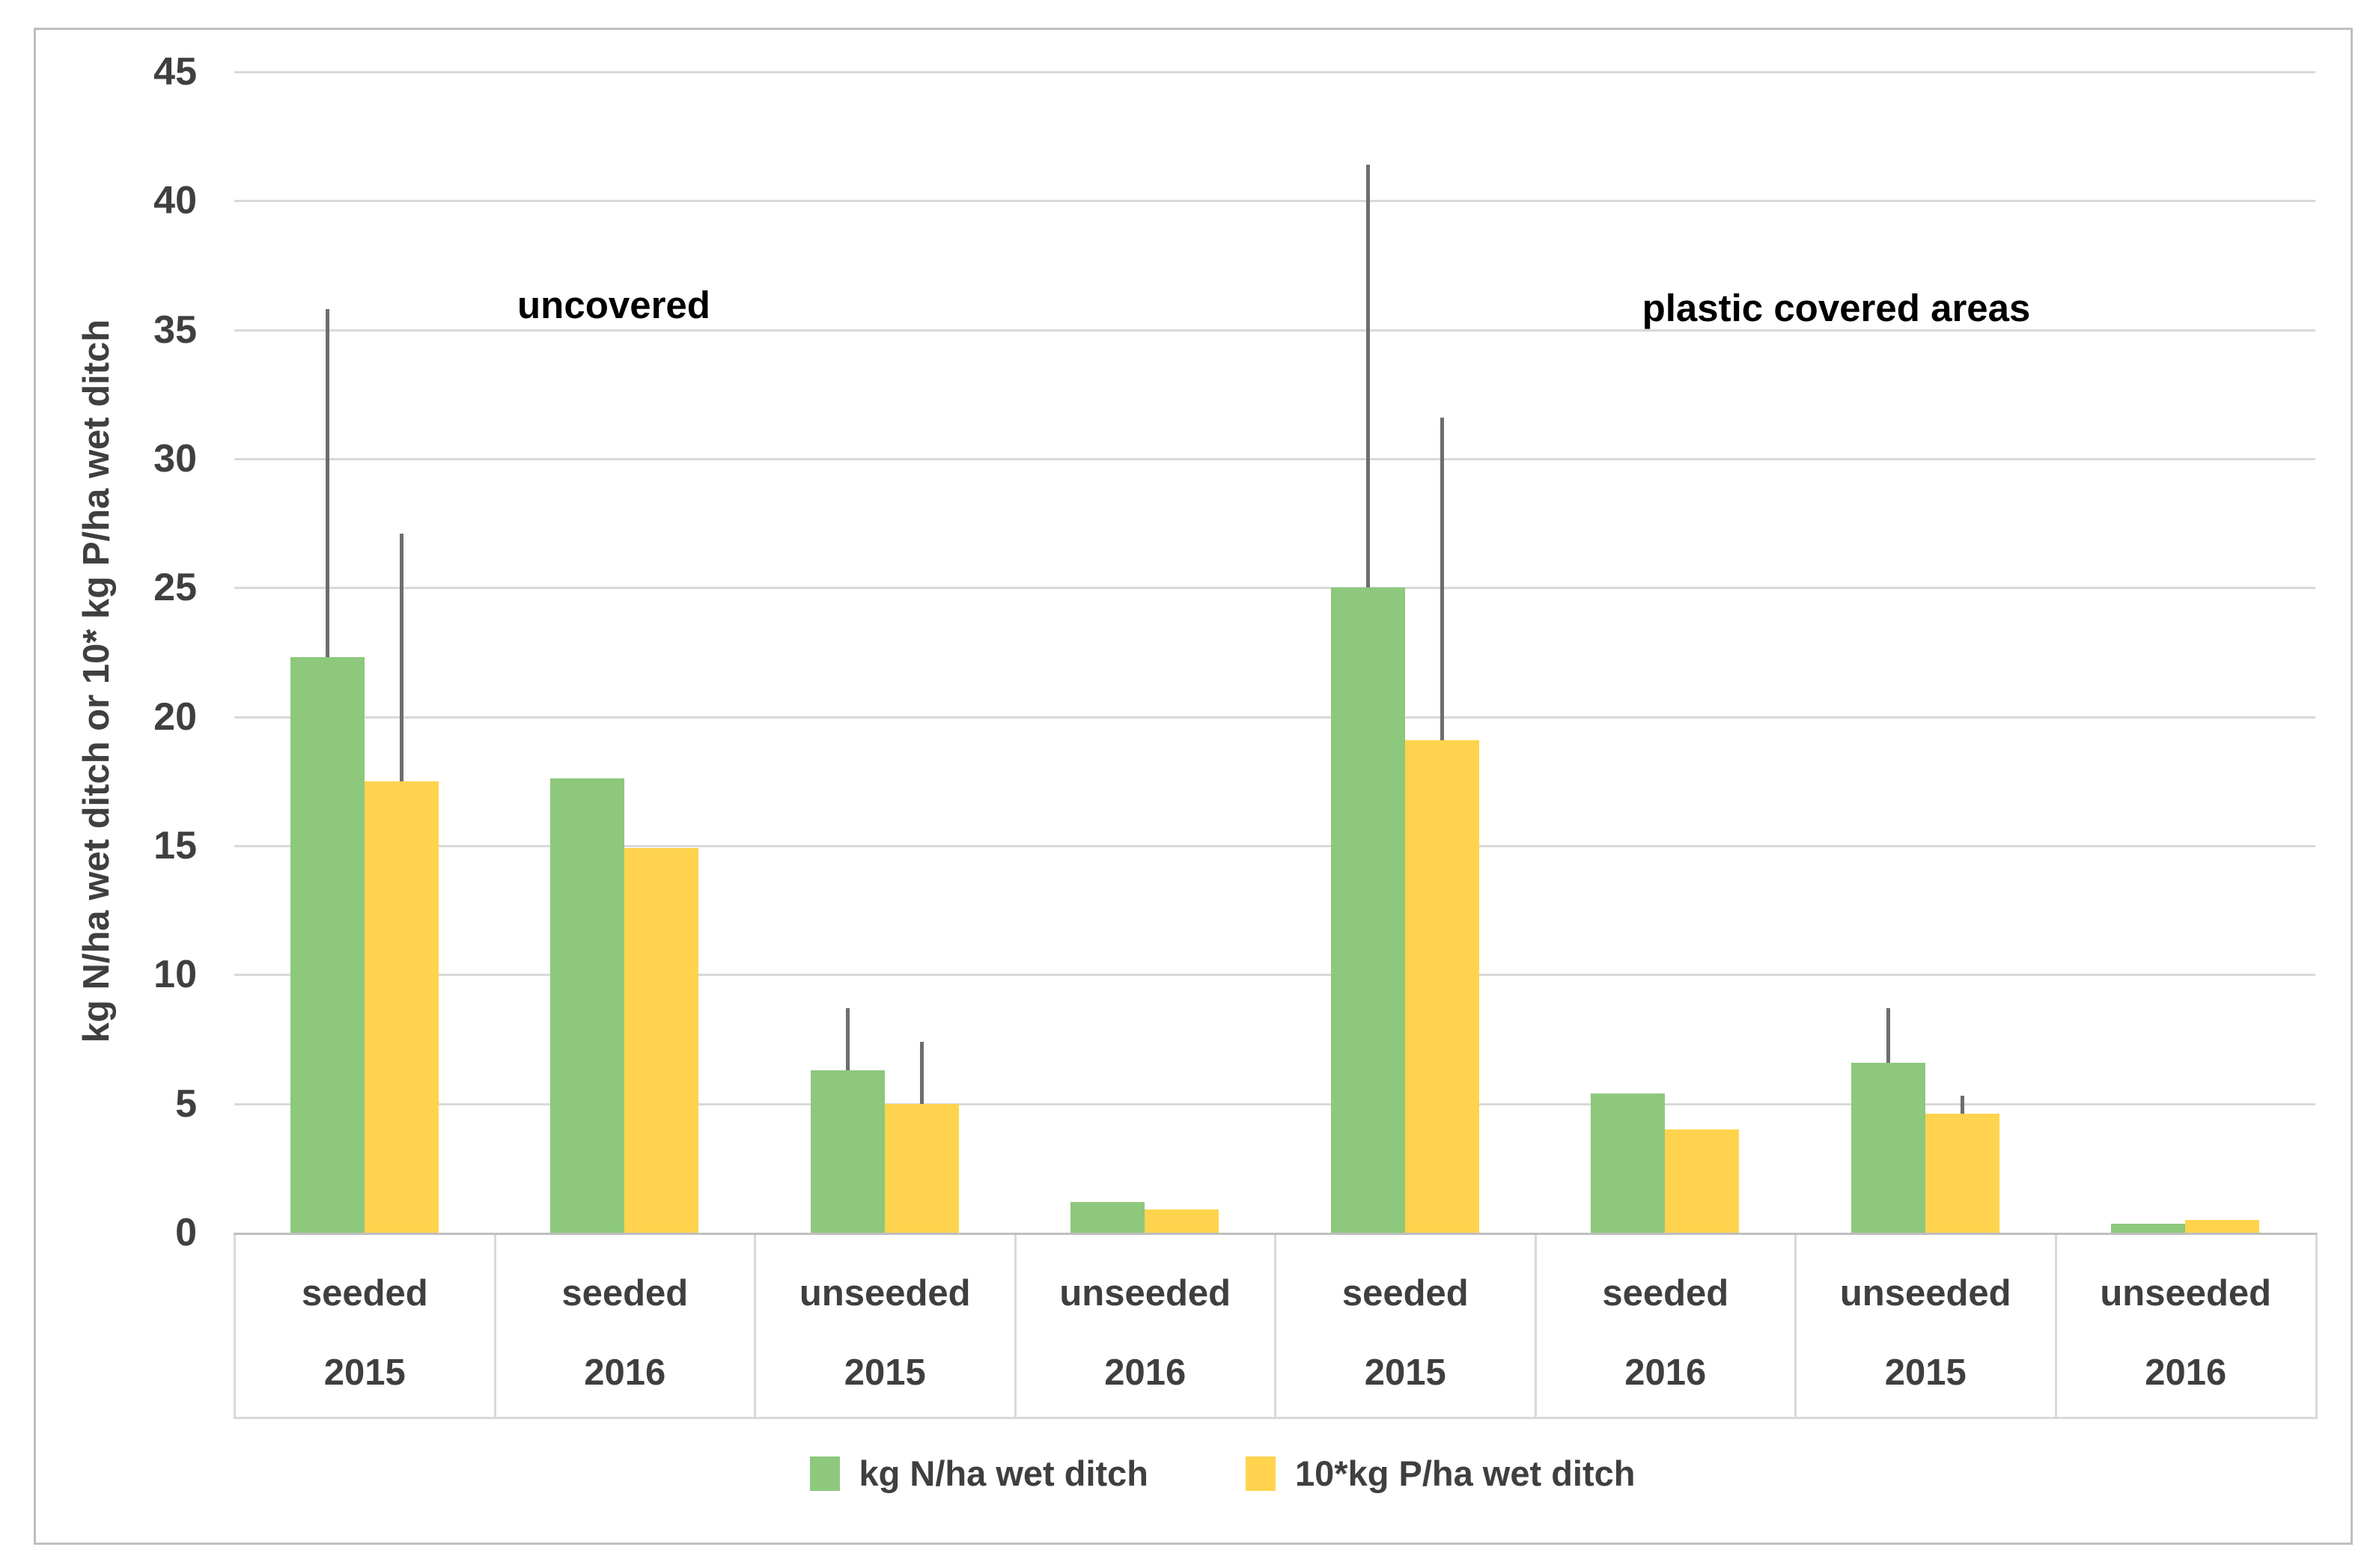 This screenshot has height=1568, width=2373. I want to click on bar-p-seeded-2015-uncovered, so click(401, 1007).